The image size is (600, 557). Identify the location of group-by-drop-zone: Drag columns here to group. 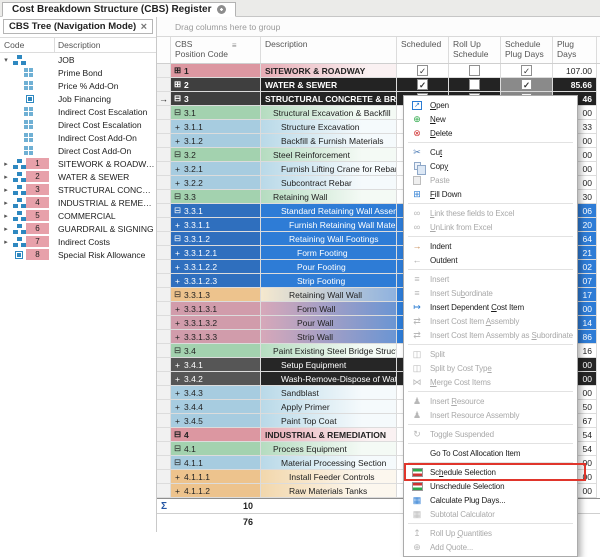
(378, 27).